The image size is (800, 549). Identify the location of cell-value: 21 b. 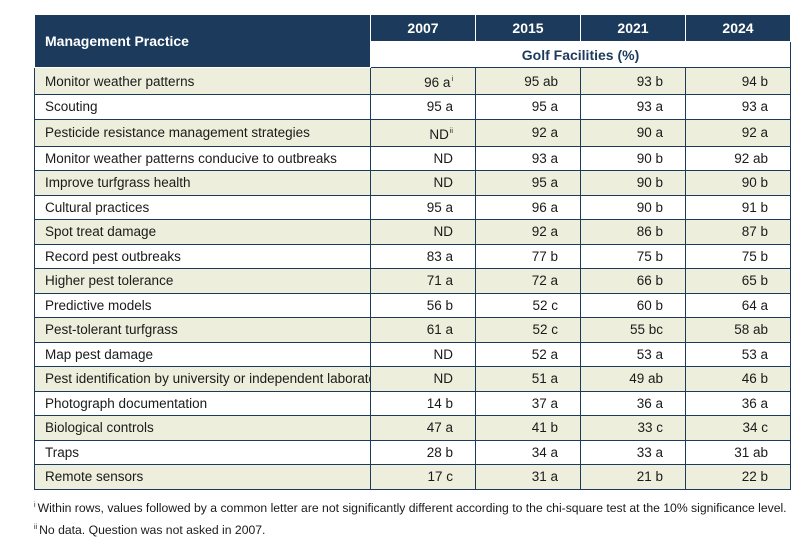
(649, 477).